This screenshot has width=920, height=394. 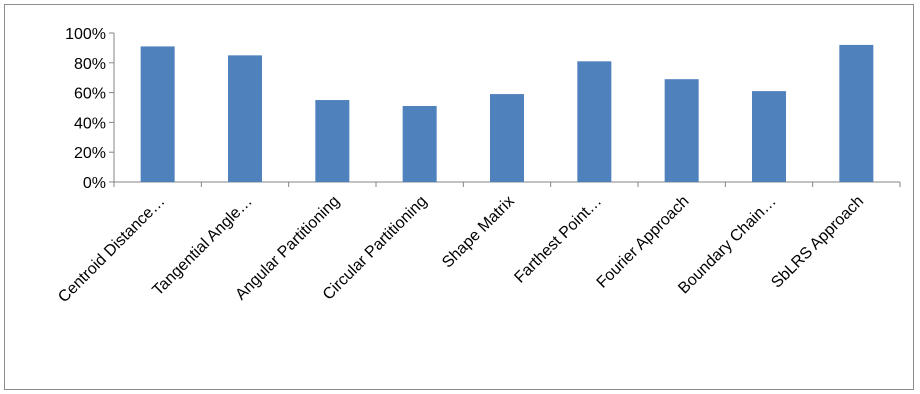 I want to click on x-axis, so click(x=507, y=184).